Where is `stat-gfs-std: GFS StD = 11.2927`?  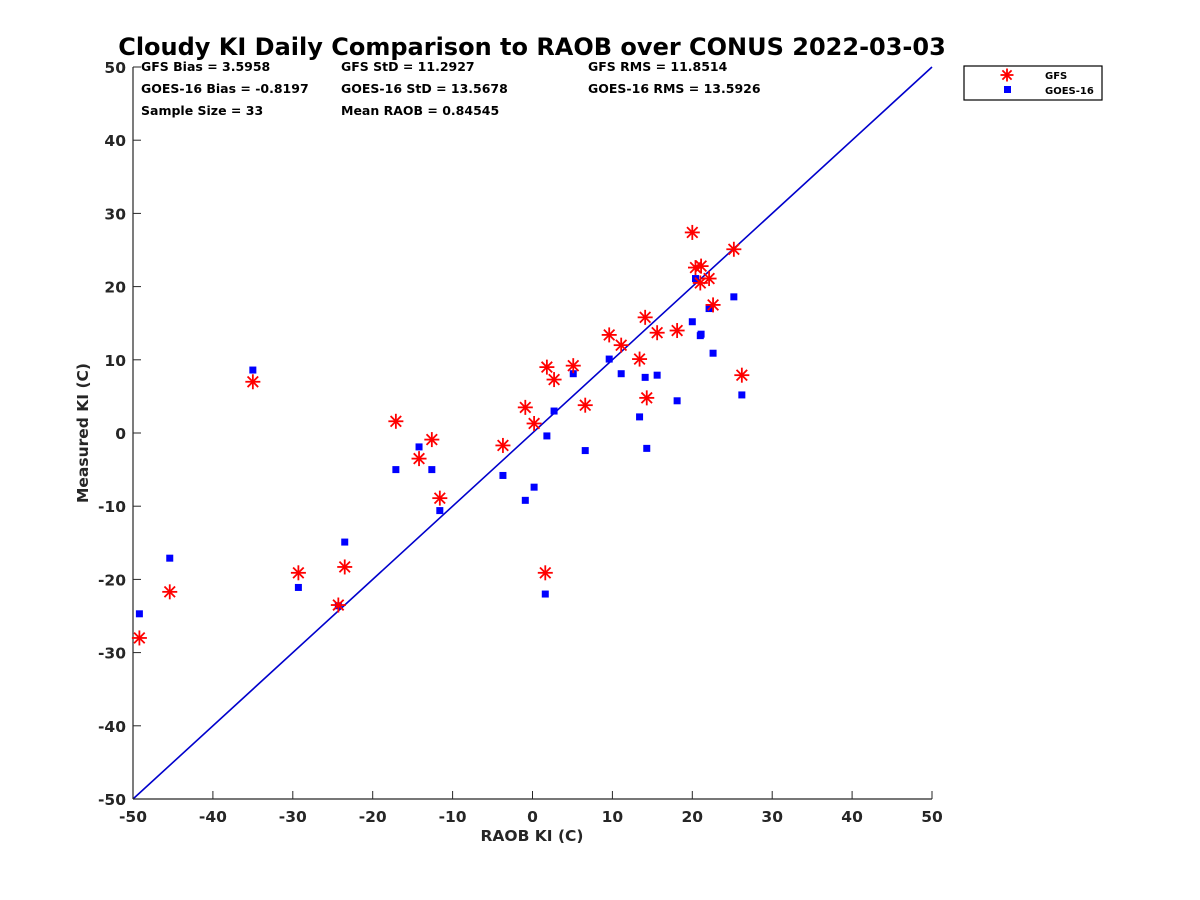
stat-gfs-std: GFS StD = 11.2927 is located at coordinates (408, 66).